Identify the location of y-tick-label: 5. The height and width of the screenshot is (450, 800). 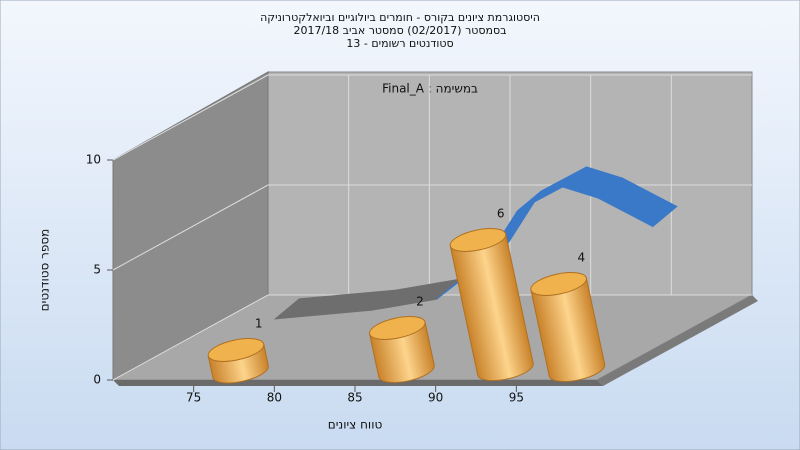
(97, 270).